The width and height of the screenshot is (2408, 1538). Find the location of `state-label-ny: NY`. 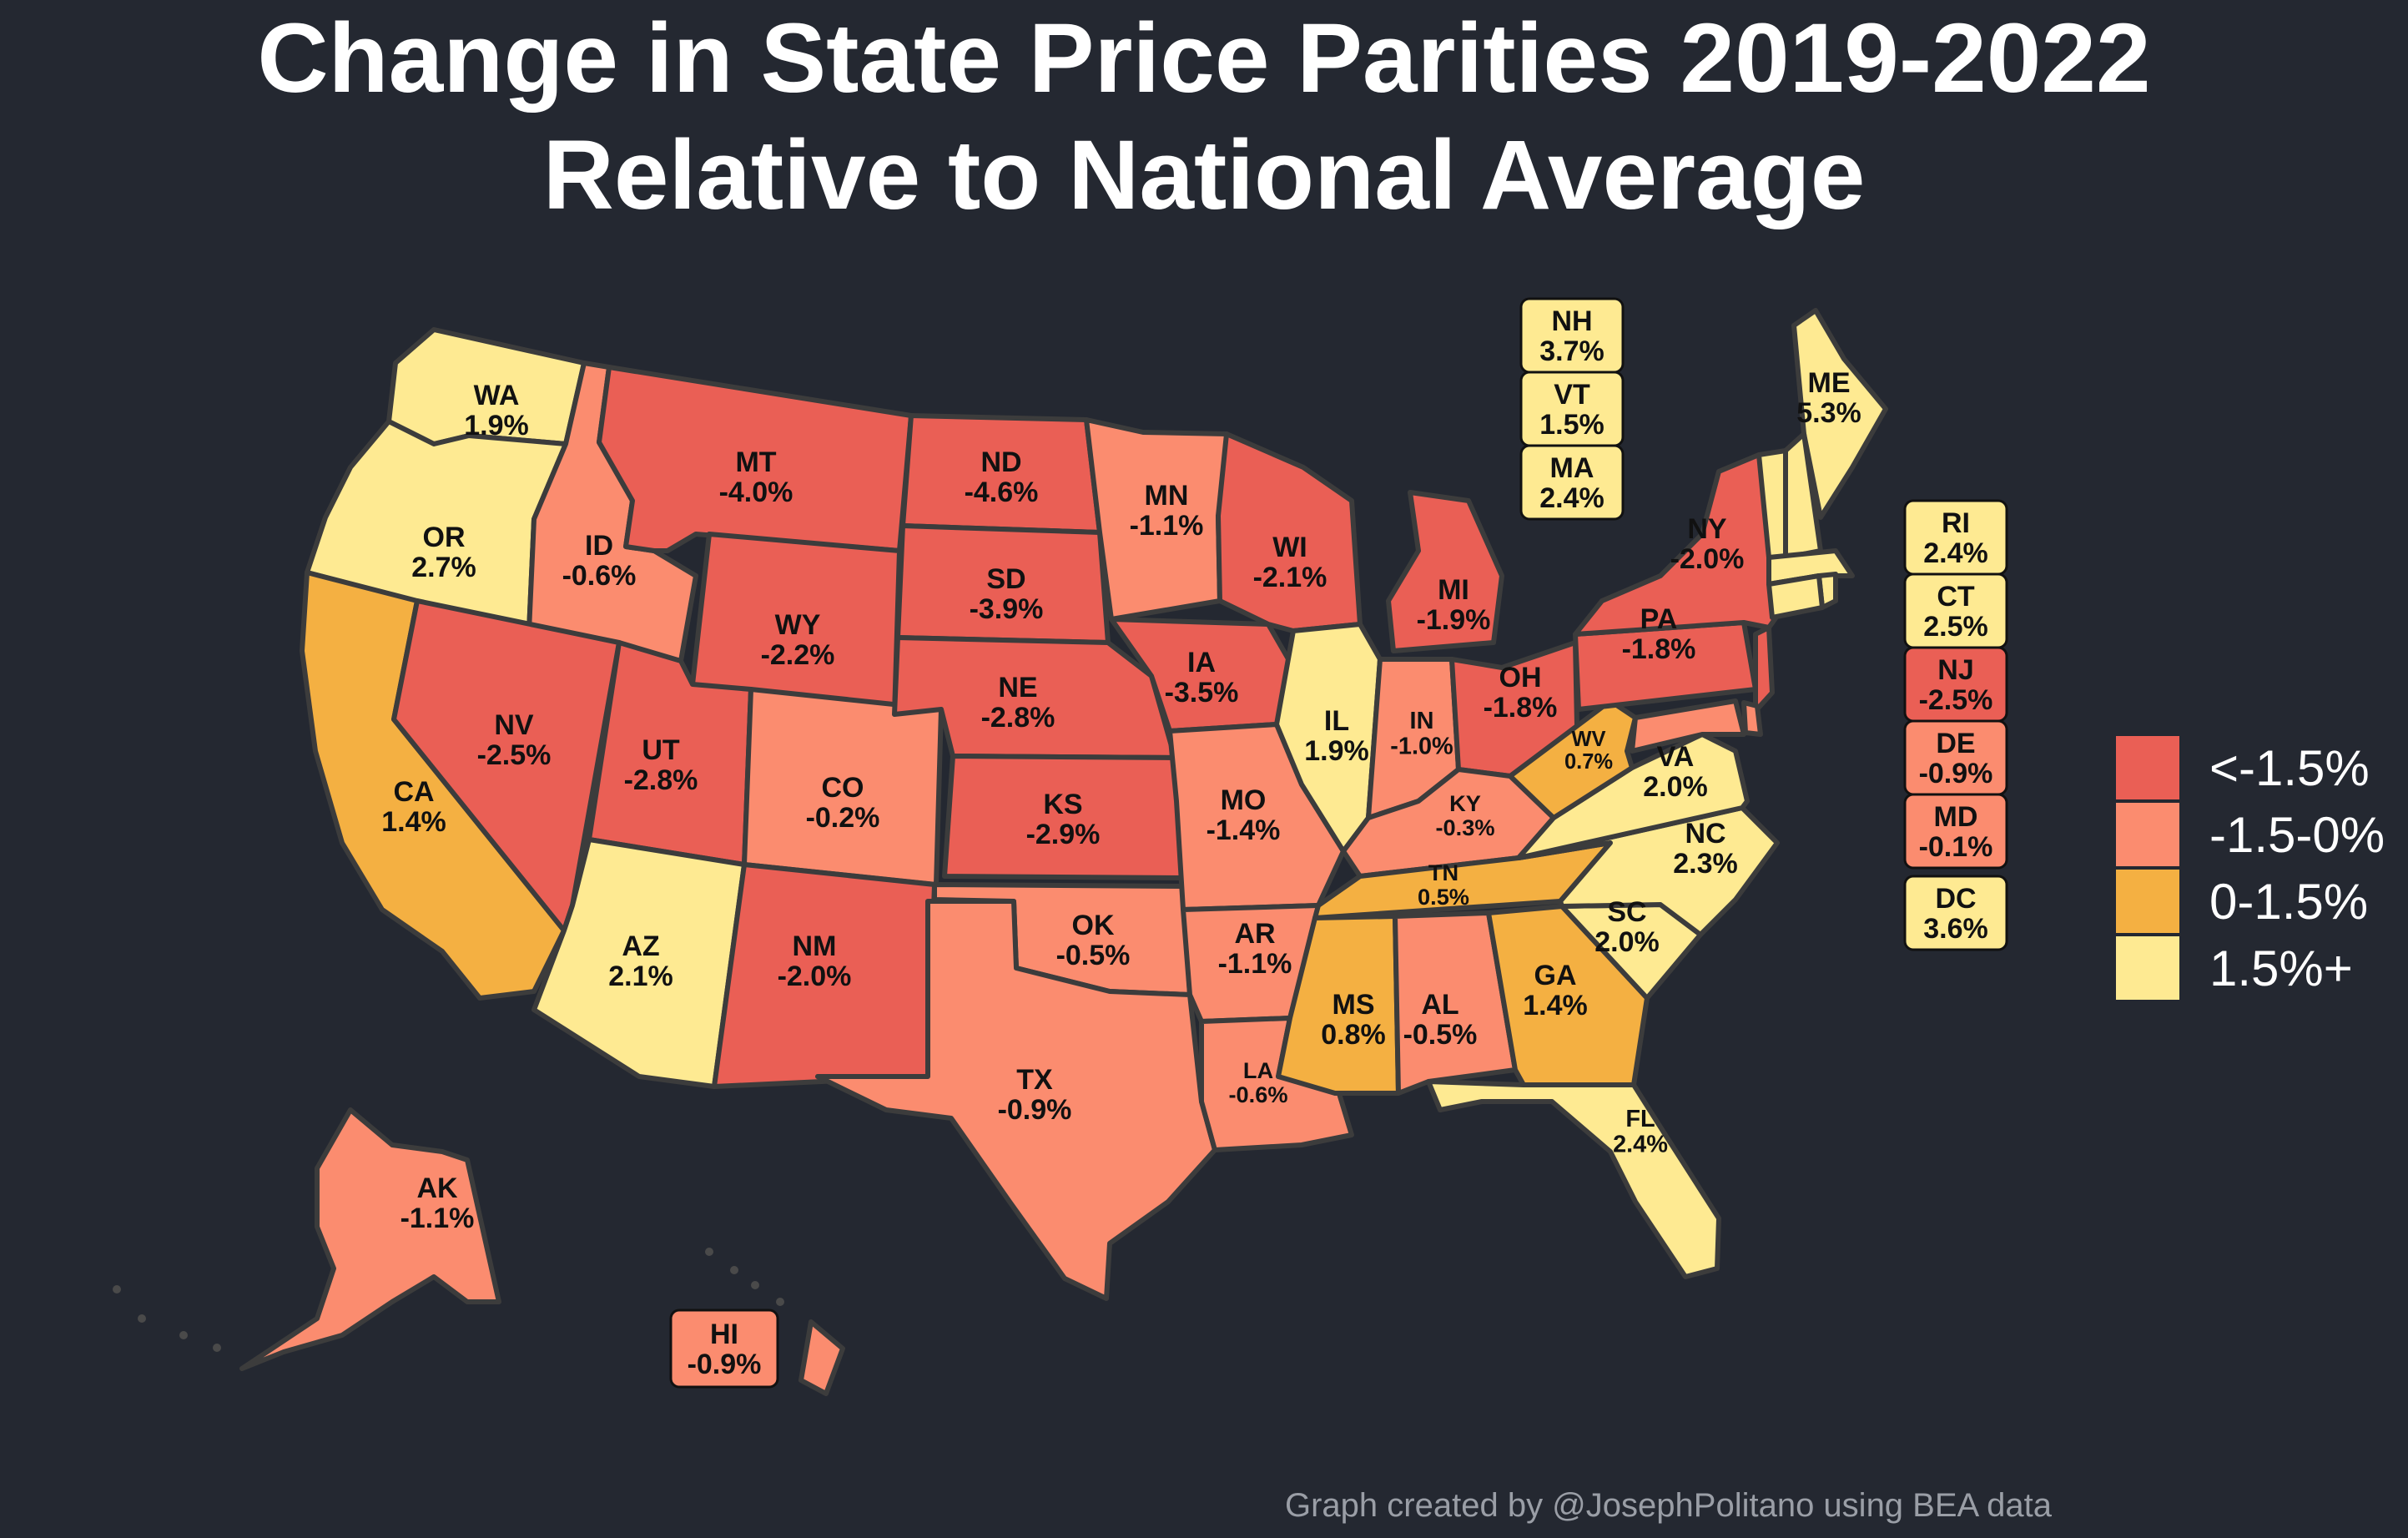

state-label-ny: NY is located at coordinates (1707, 529).